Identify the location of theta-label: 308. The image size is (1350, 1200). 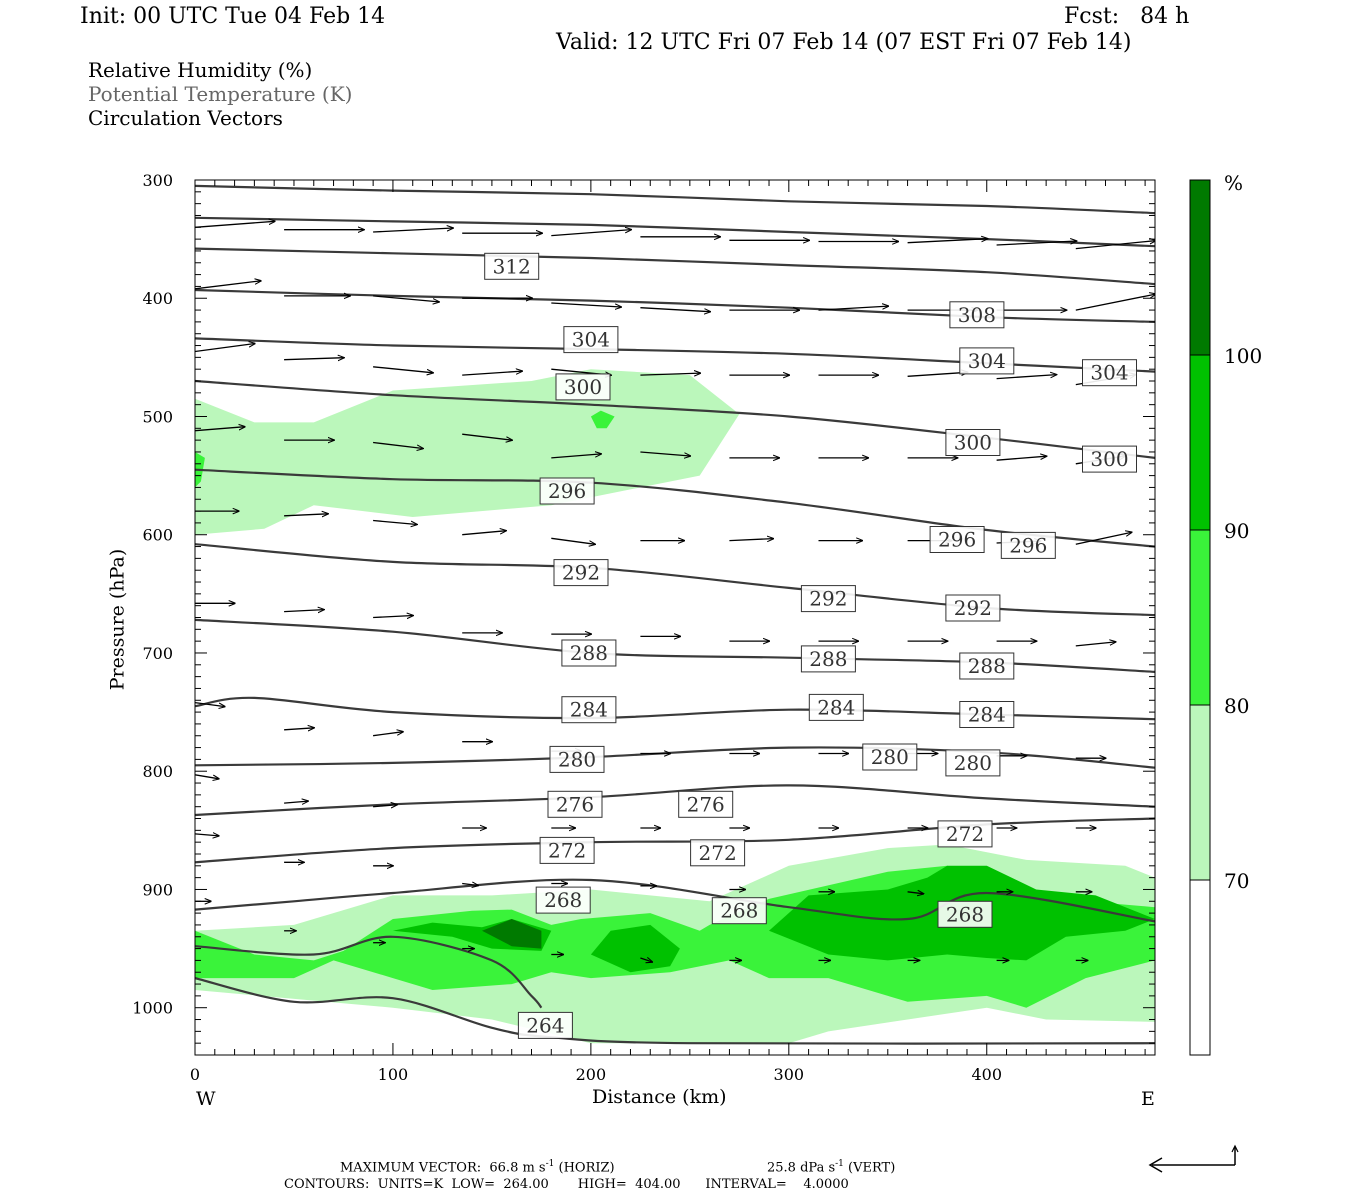
(977, 315).